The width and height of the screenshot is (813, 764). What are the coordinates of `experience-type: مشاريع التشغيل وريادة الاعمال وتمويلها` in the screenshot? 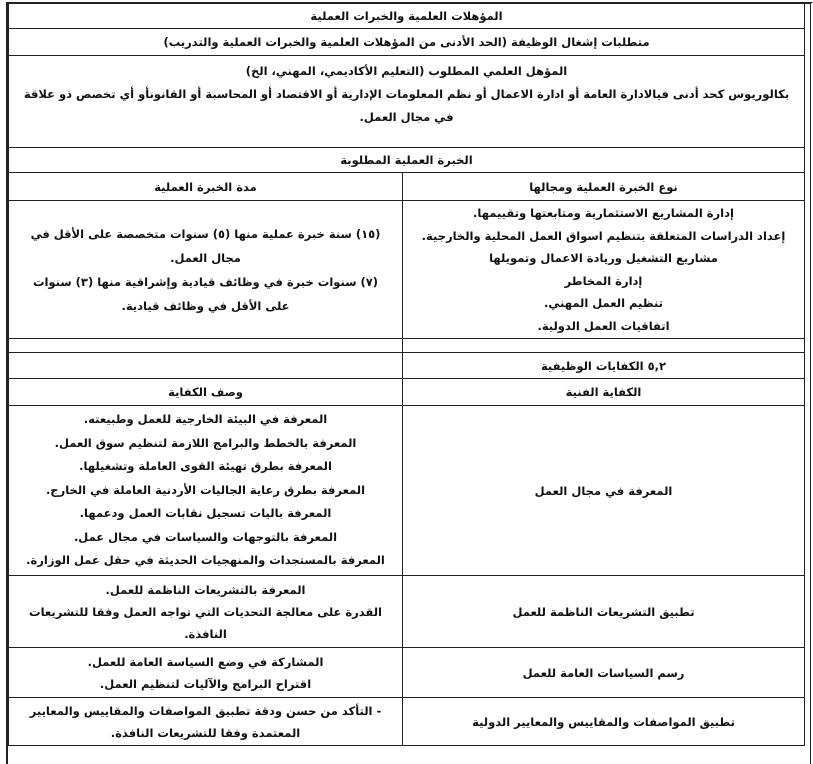 It's located at (603, 258).